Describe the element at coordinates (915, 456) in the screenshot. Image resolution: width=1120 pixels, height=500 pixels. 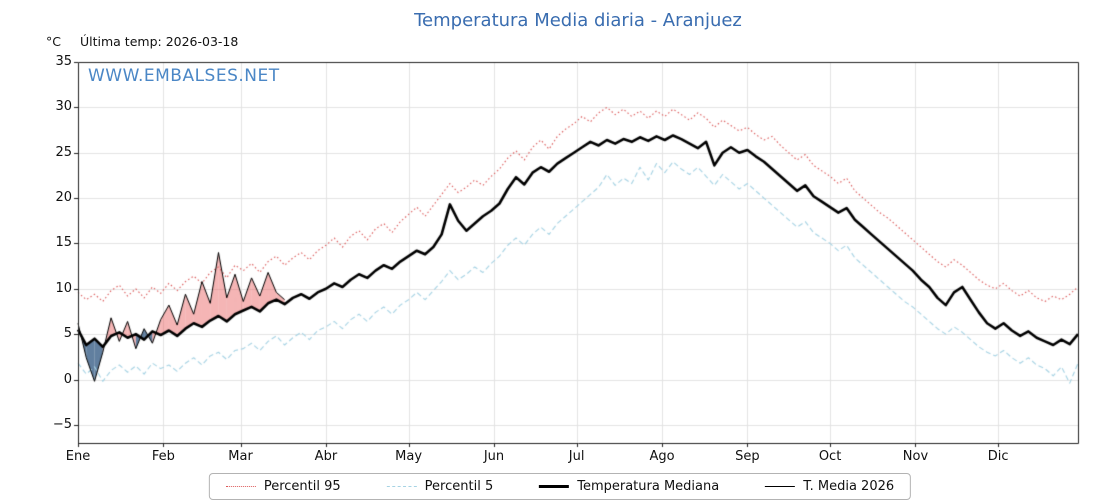
I see `x-tick-label-nov: Nov` at that location.